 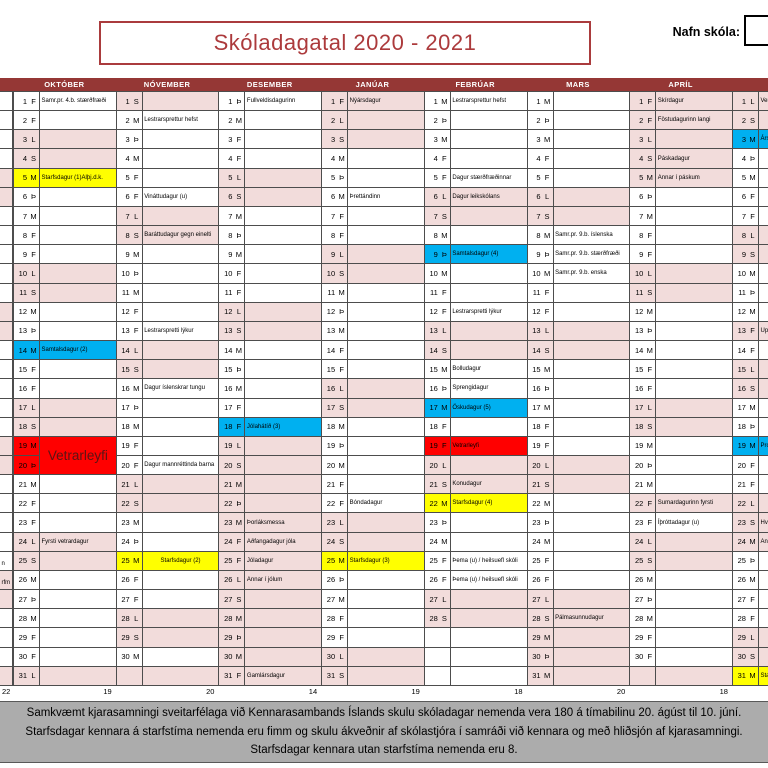 I want to click on day-row: 3MÁrshátíð (6), so click(x=750, y=140).